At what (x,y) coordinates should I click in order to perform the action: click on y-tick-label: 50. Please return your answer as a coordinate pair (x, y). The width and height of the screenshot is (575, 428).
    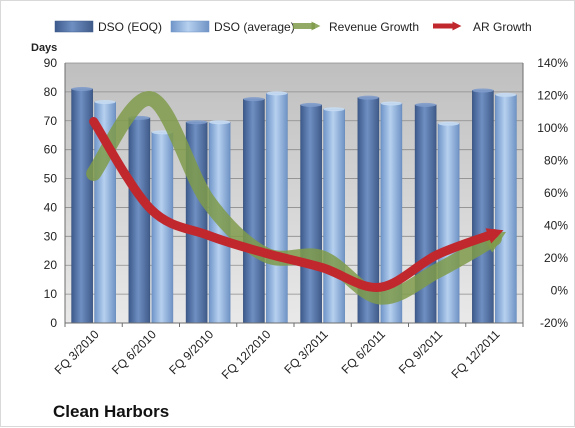
    Looking at the image, I should click on (51, 179).